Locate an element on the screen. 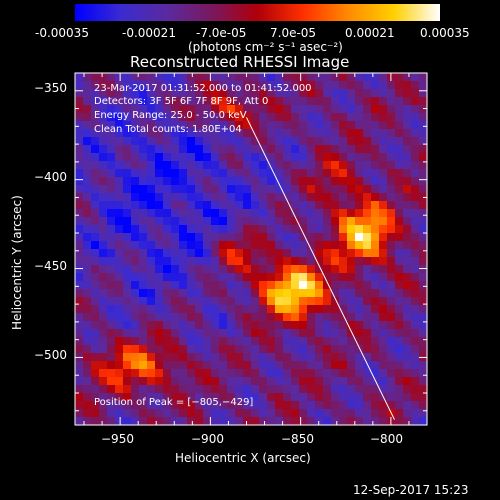 Image resolution: width=500 pixels, height=500 pixels. colorbar-tick: -0.00035 is located at coordinates (62, 33).